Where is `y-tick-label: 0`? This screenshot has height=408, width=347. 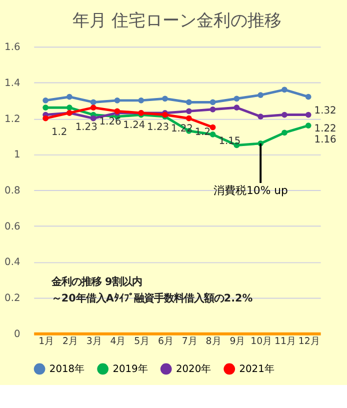 y-tick-label: 0 is located at coordinates (17, 334).